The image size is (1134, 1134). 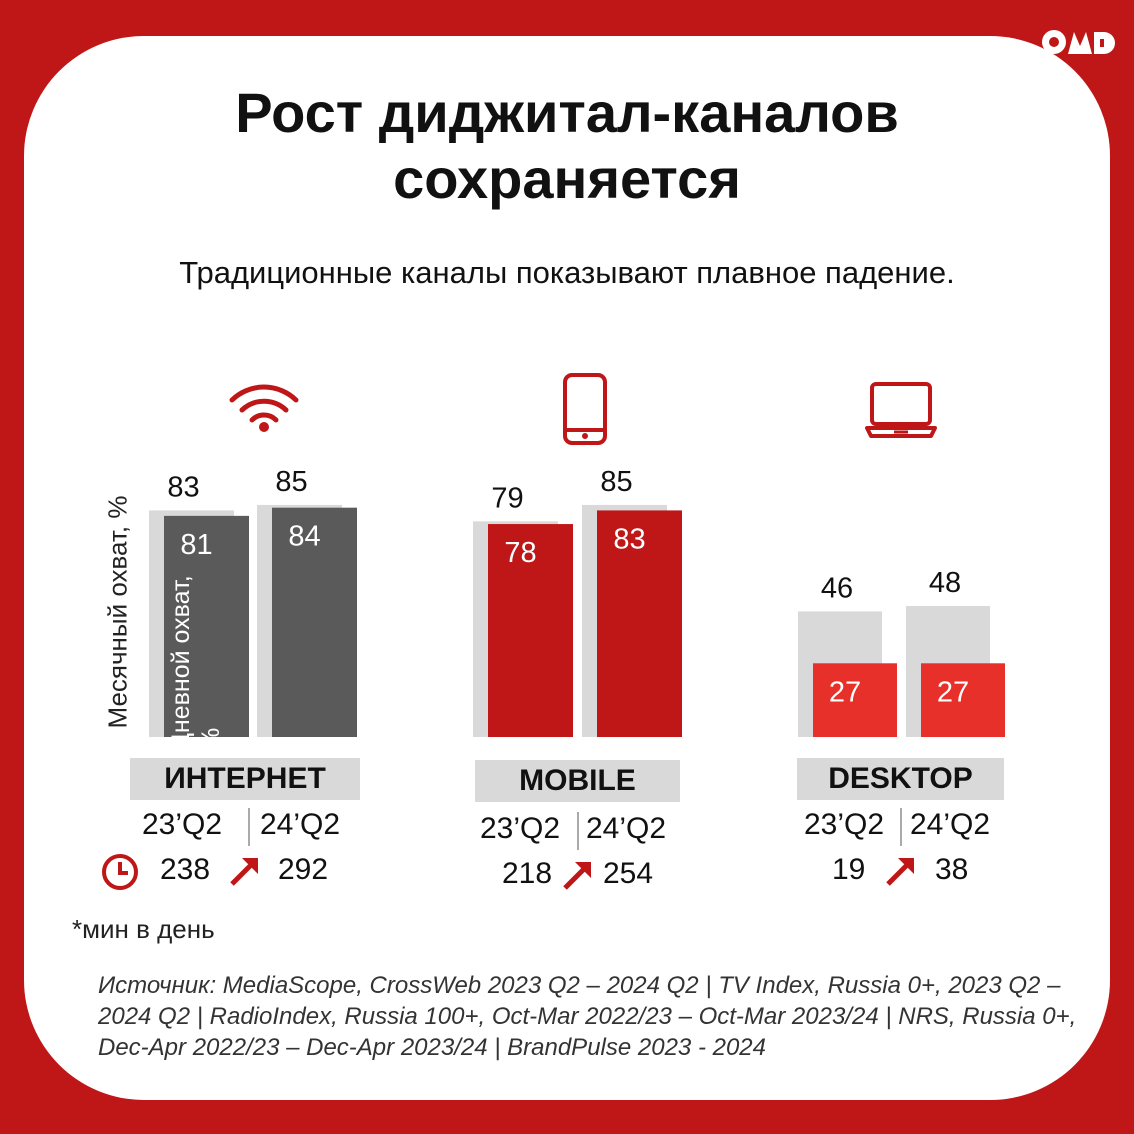 I want to click on time-value: 218, so click(x=527, y=873).